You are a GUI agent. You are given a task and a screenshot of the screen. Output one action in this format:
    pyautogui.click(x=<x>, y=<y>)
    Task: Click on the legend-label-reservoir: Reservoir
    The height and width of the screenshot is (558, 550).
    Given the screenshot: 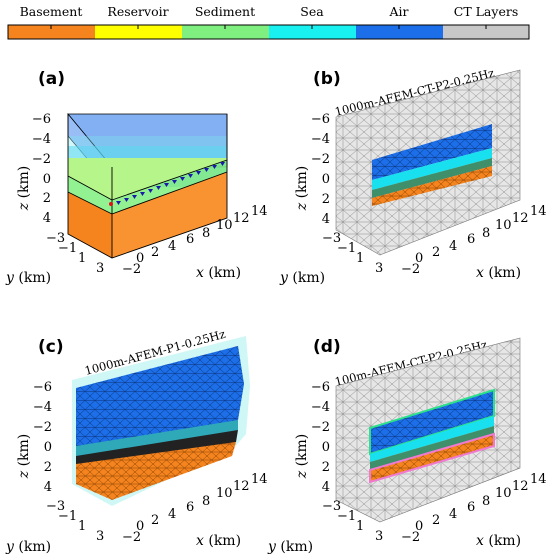 What is the action you would take?
    pyautogui.click(x=137, y=11)
    